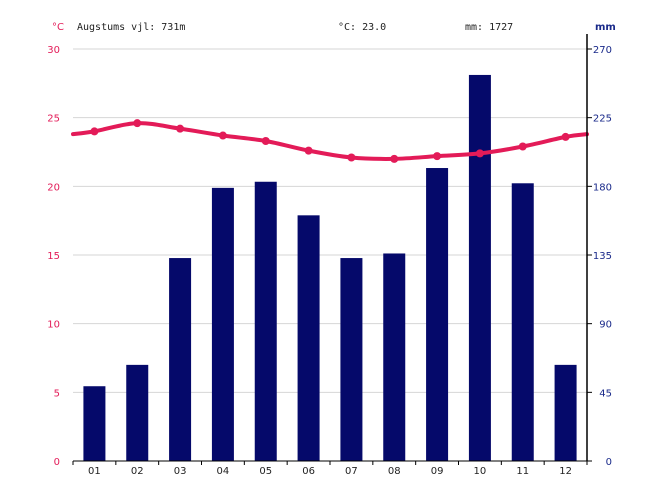 This screenshot has height=493, width=658. I want to click on left-axis-tick-label: 30, so click(53, 50).